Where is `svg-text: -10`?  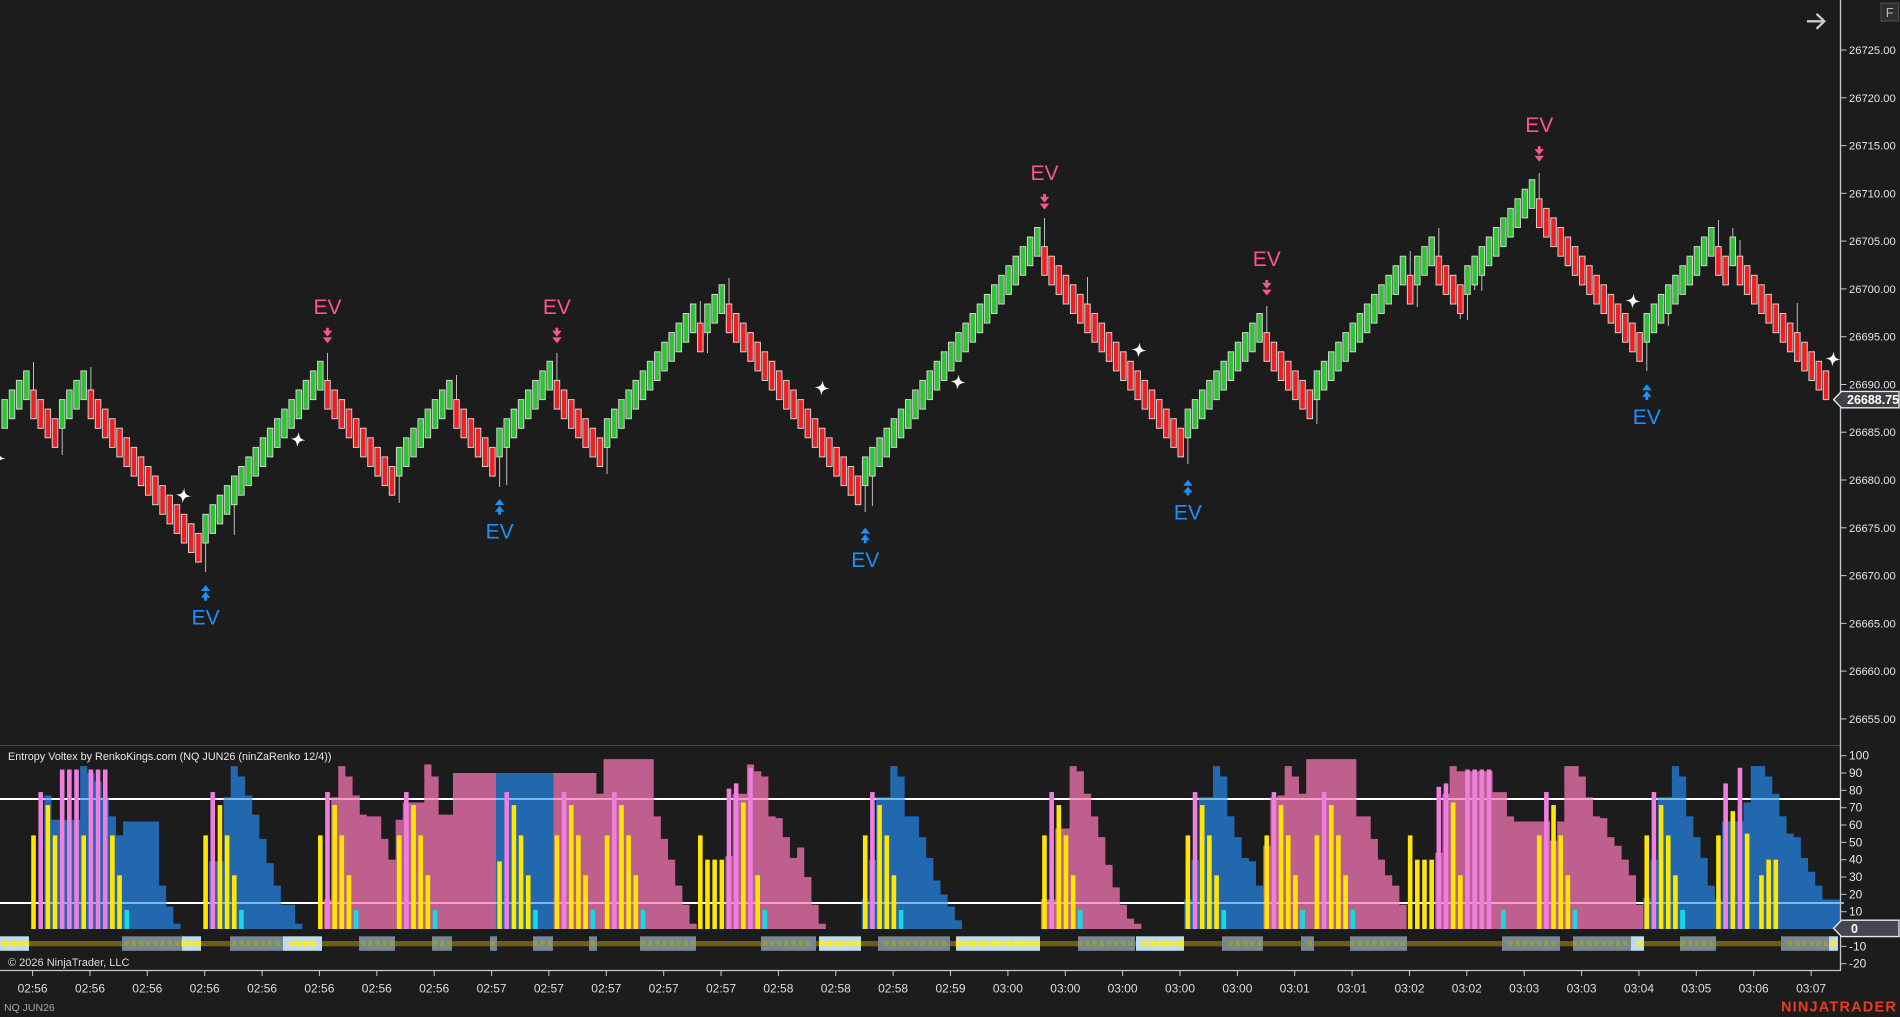
svg-text: -10 is located at coordinates (1858, 946).